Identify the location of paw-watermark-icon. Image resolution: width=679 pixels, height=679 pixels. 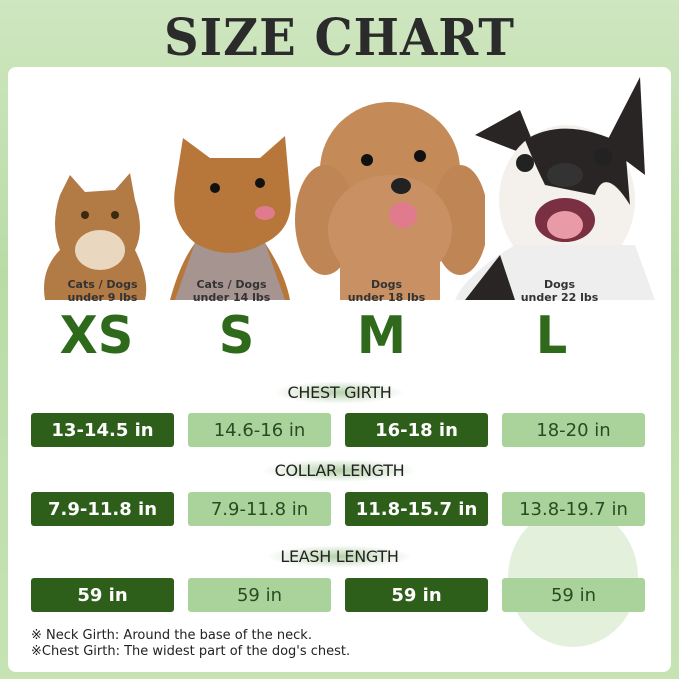
(573, 577).